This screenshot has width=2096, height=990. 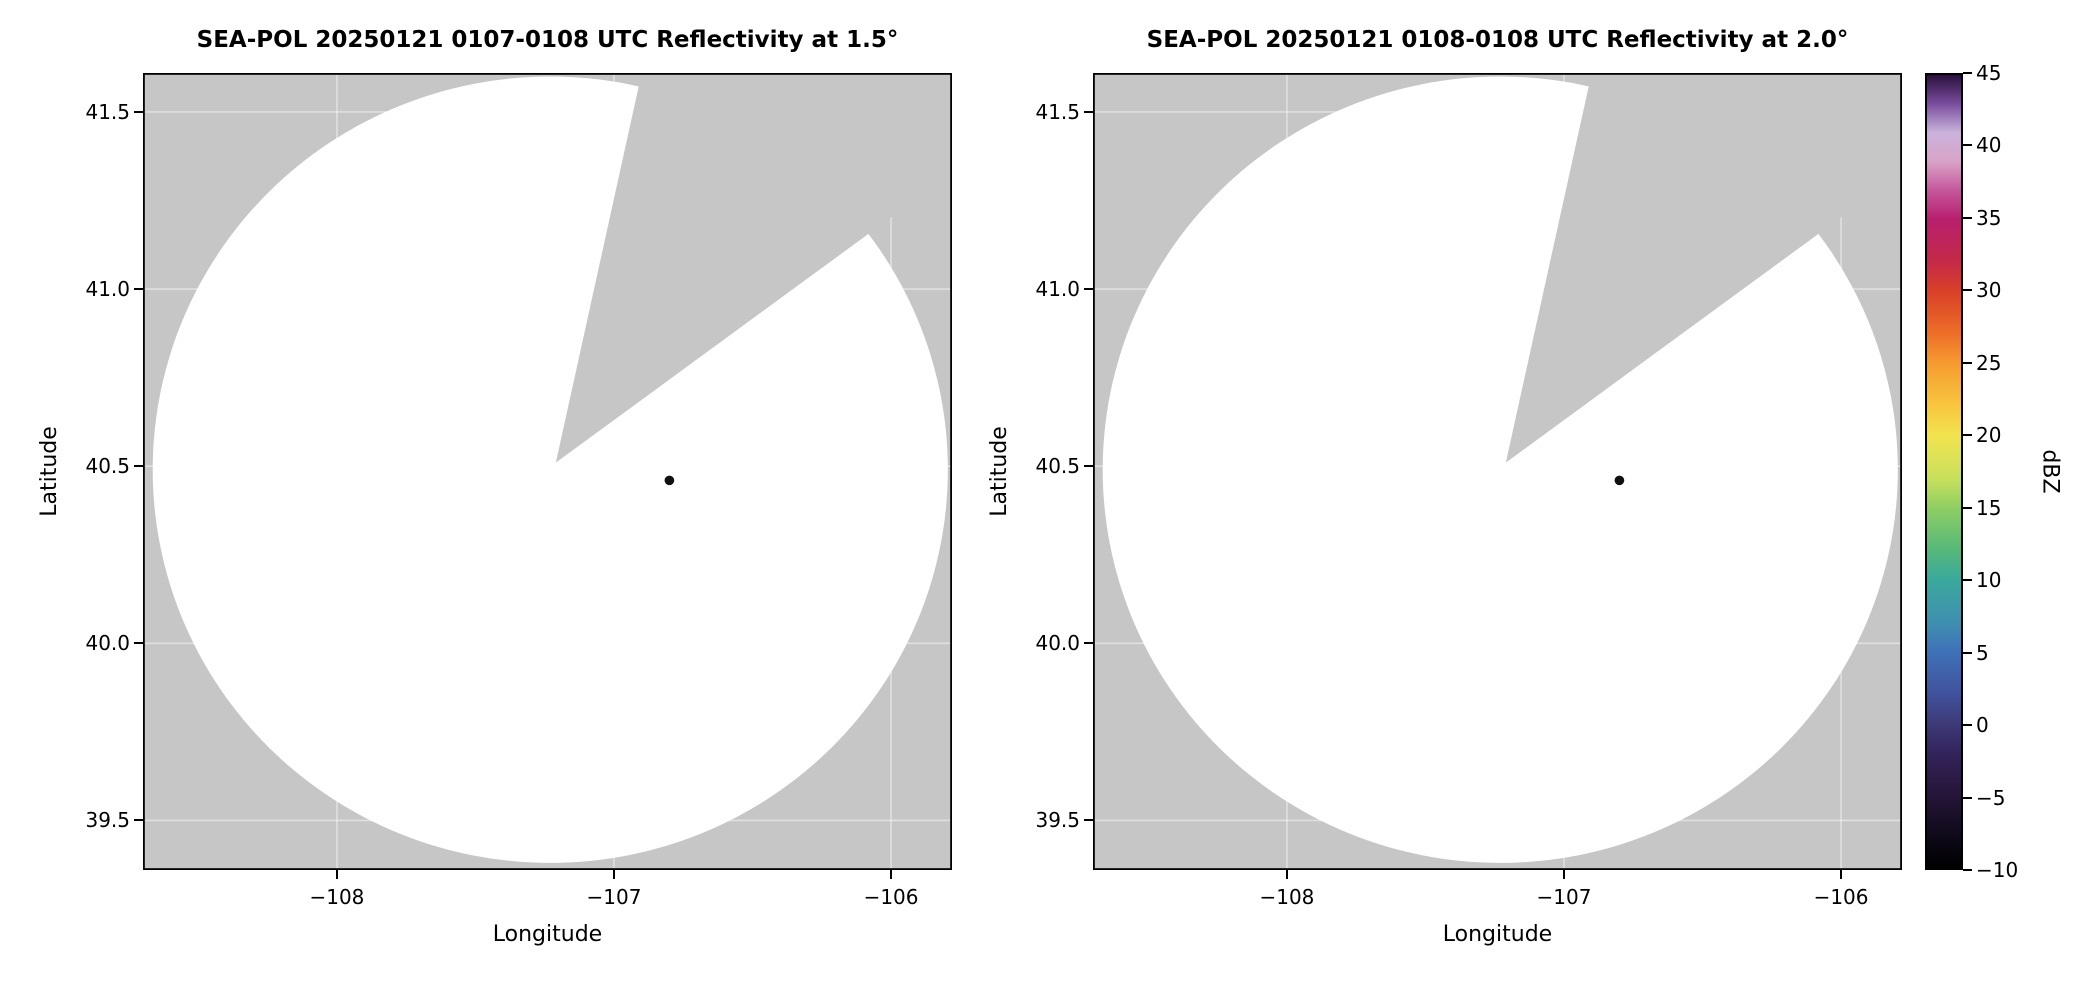 I want to click on colorbar-tick-label: 45, so click(x=1989, y=73).